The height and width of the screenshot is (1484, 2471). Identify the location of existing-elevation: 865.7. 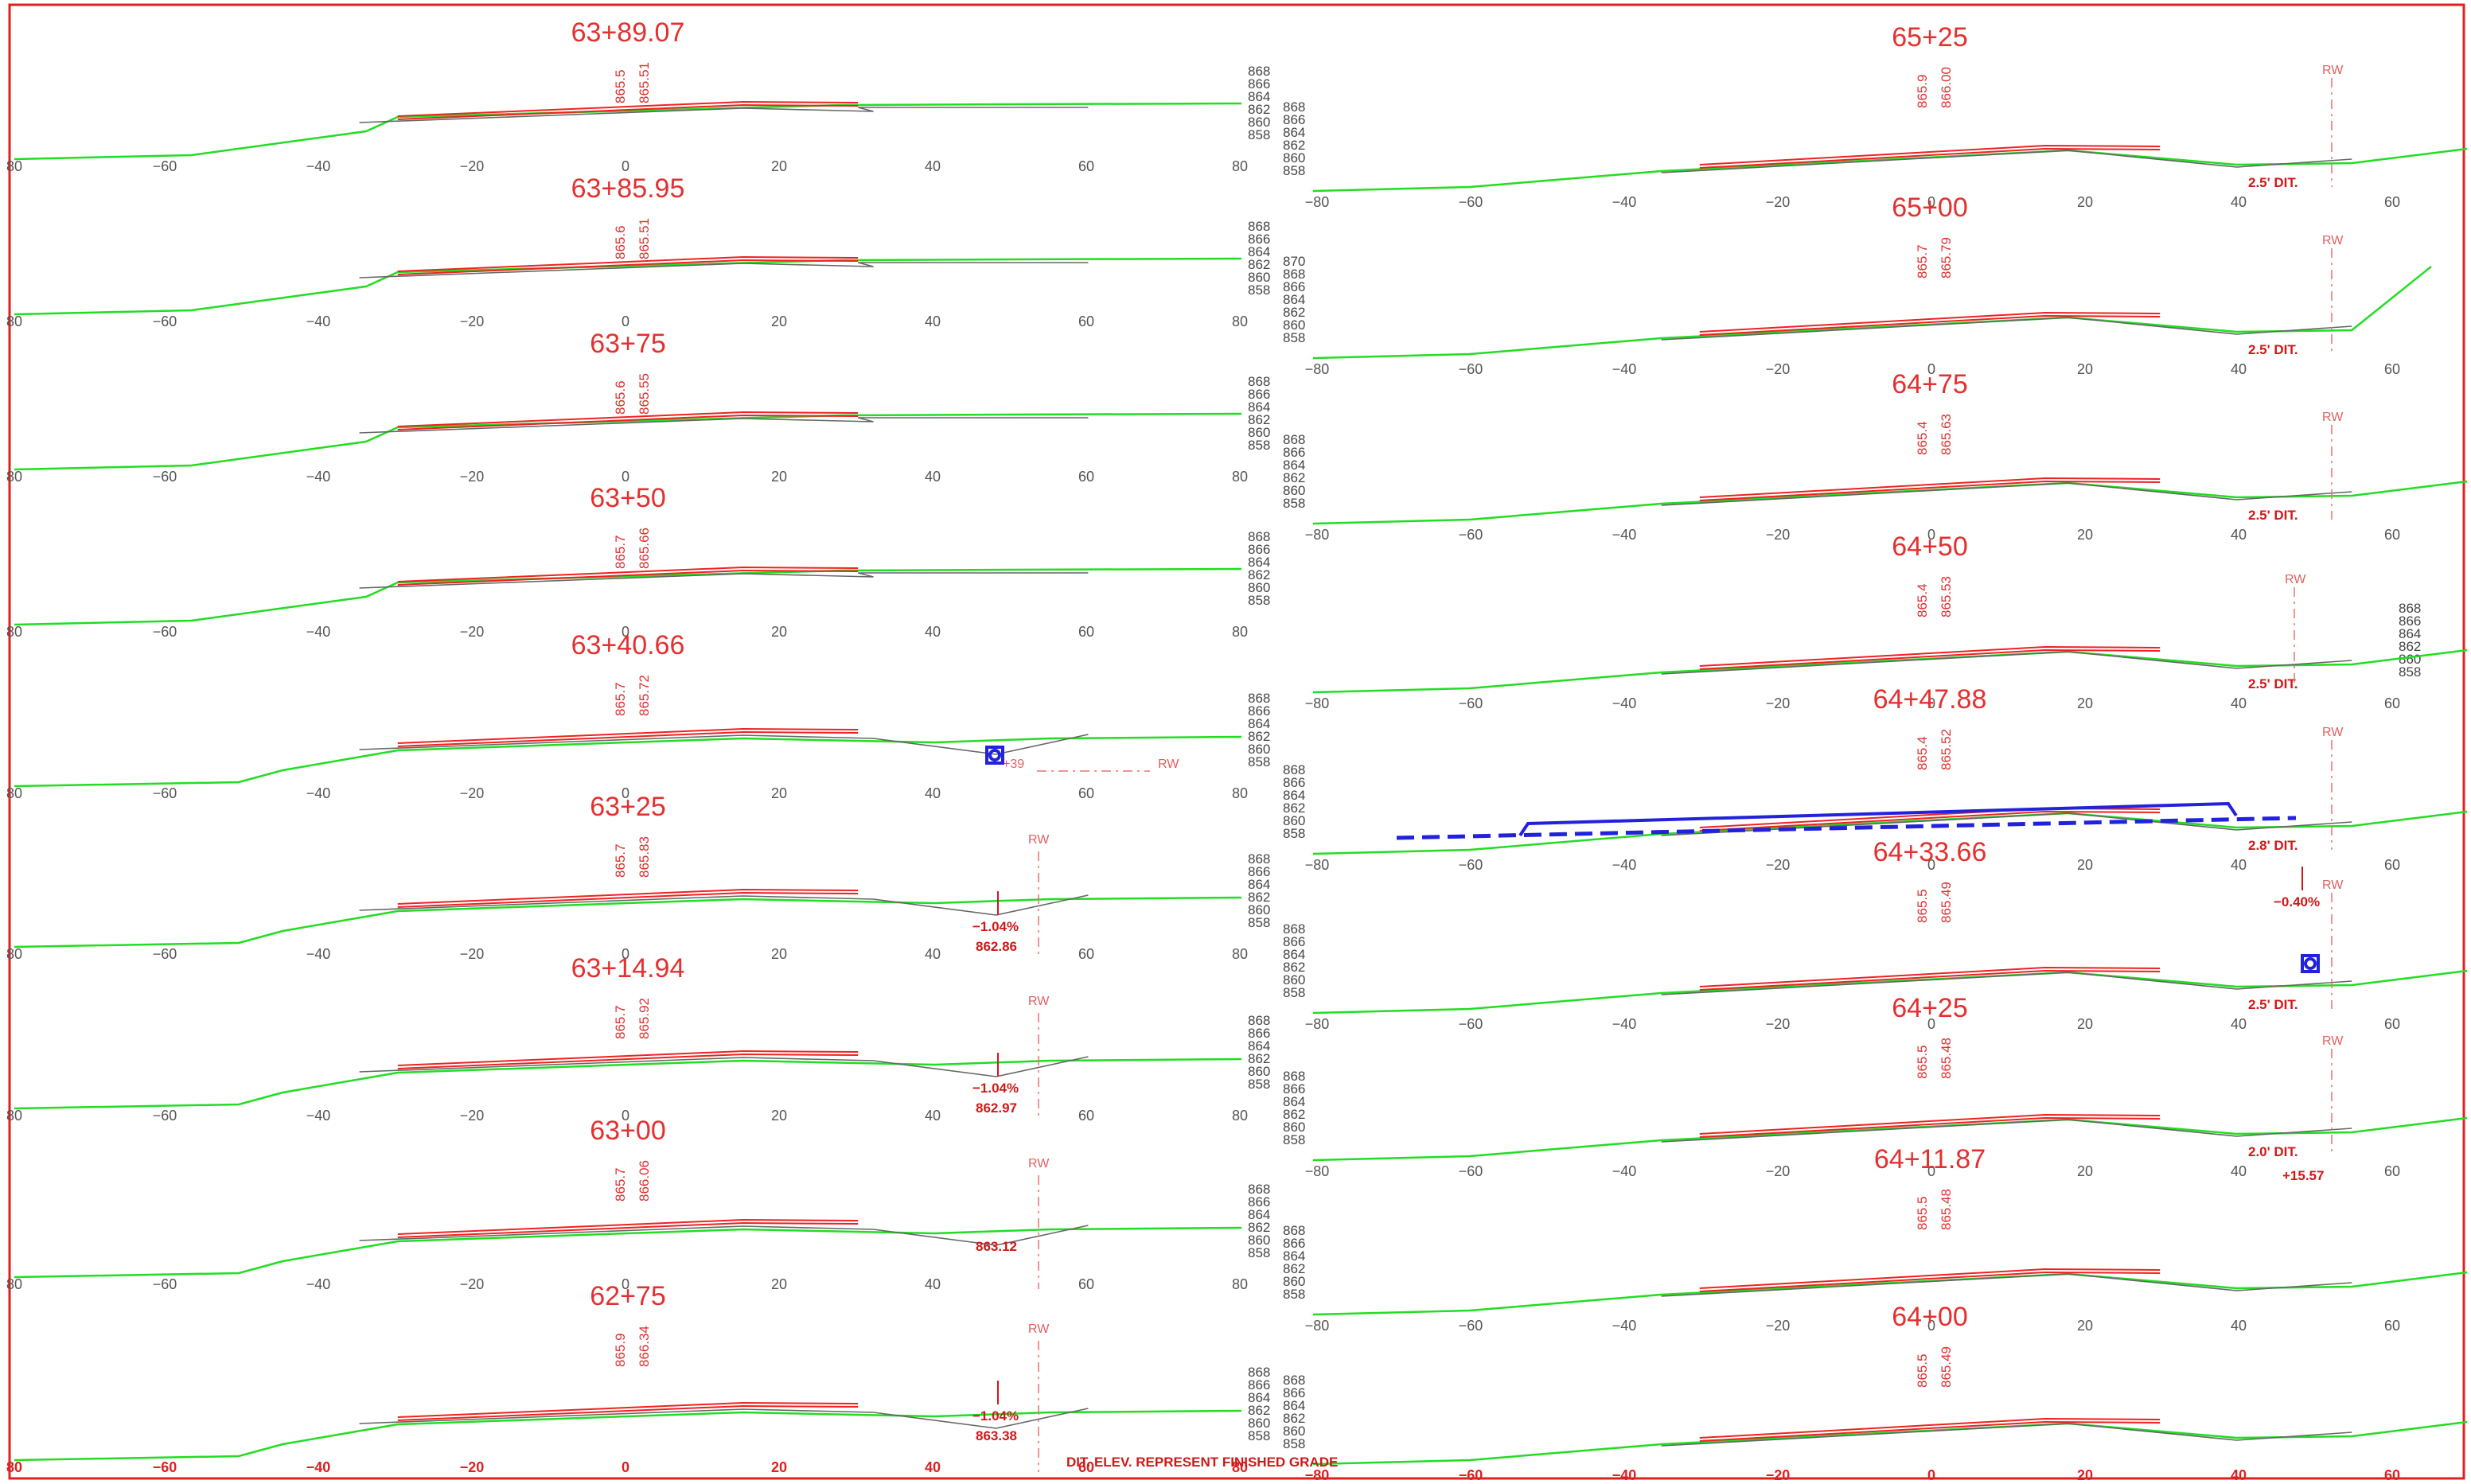
(620, 1184).